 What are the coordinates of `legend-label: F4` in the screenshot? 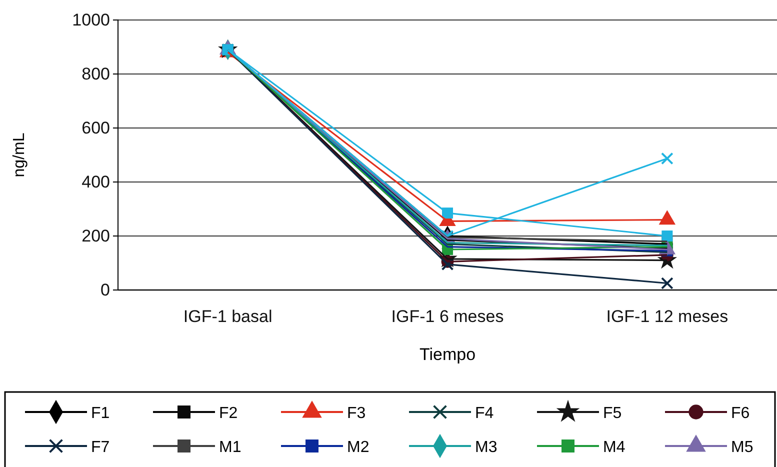 It's located at (484, 413).